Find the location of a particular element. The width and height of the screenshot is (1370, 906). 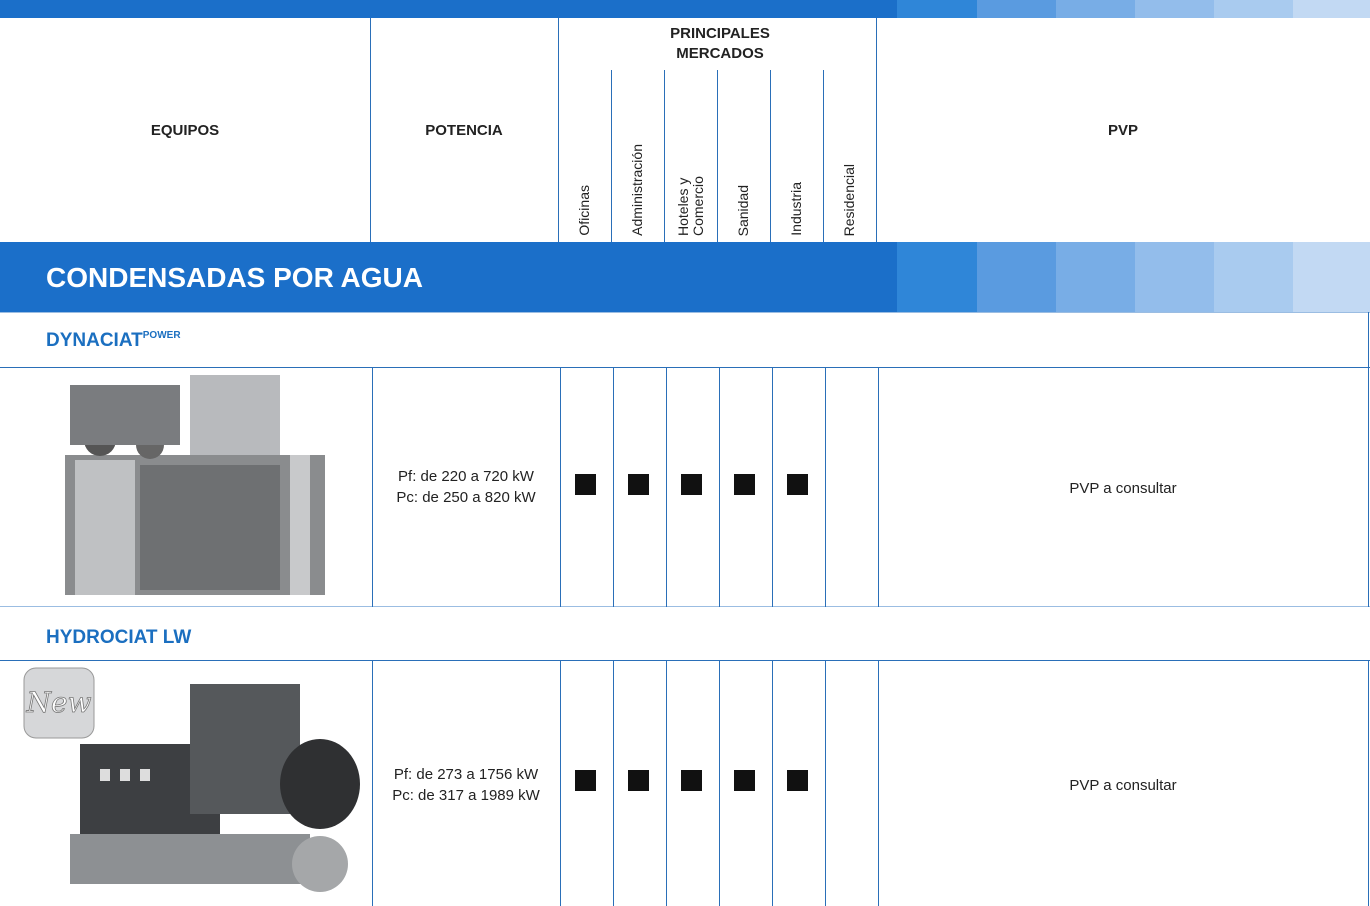

market-label: Sanidad is located at coordinates (743, 210).